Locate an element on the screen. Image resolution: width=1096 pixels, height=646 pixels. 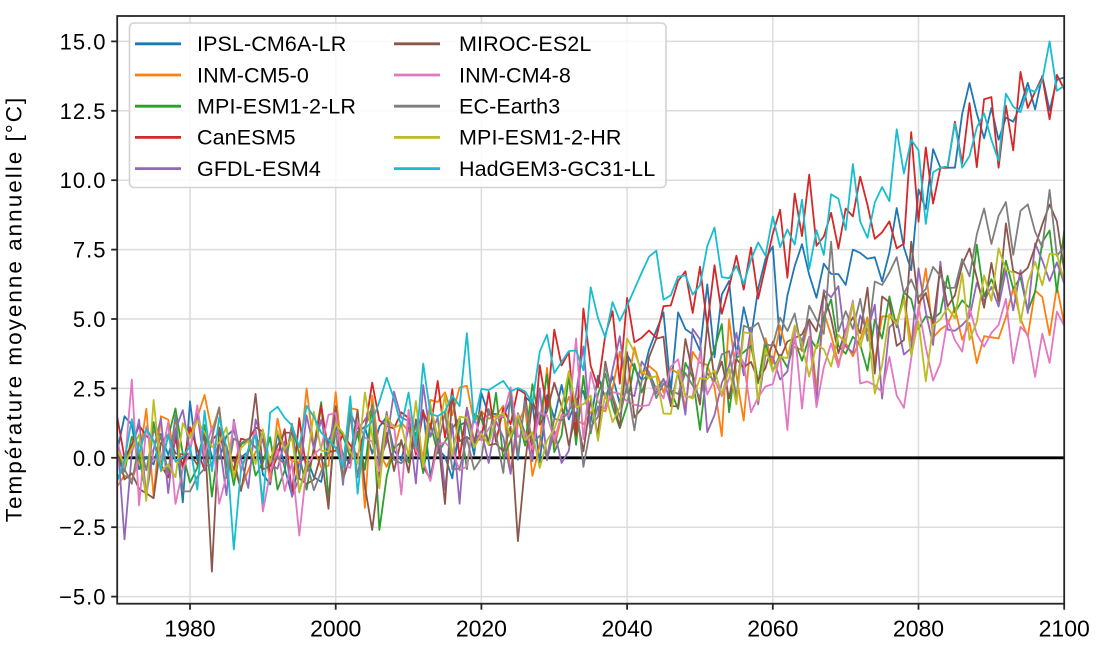
svg-text: 1980 is located at coordinates (189, 629).